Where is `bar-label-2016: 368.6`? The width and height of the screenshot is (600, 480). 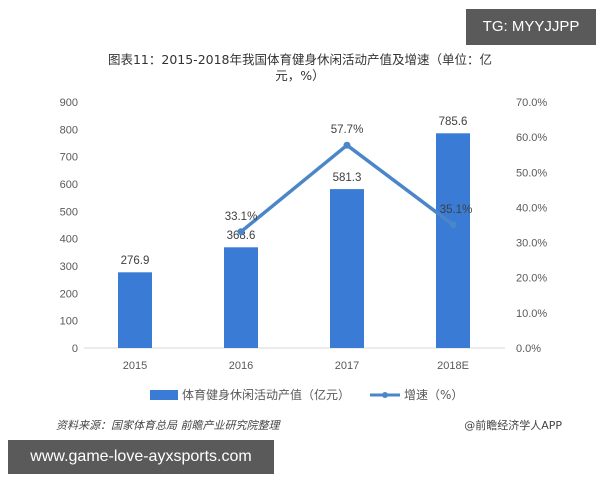
bar-label-2016: 368.6 is located at coordinates (241, 236).